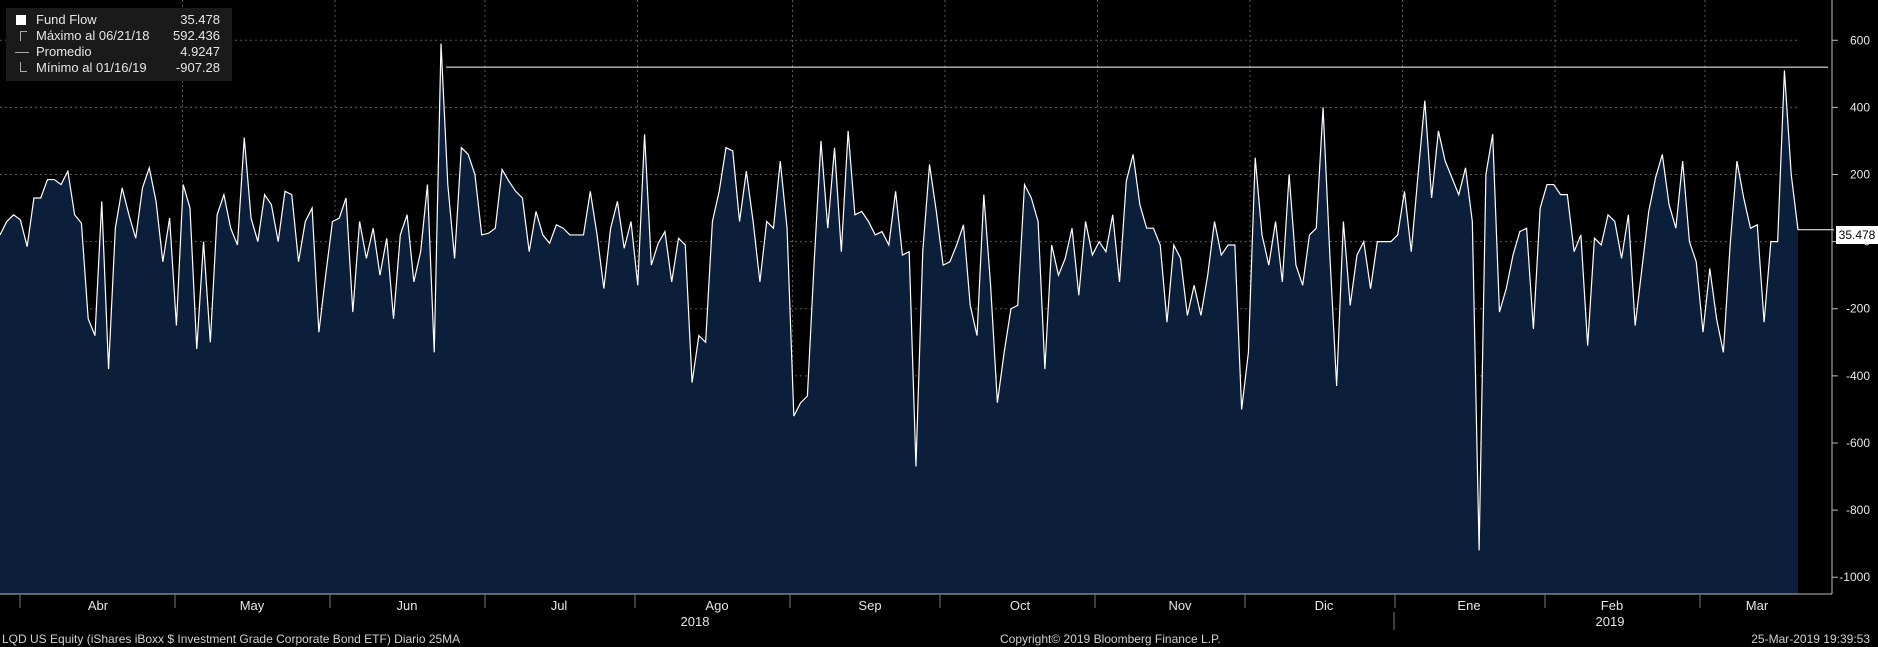 The width and height of the screenshot is (1878, 647). Describe the element at coordinates (716, 605) in the screenshot. I see `x-tick-label: Ago` at that location.